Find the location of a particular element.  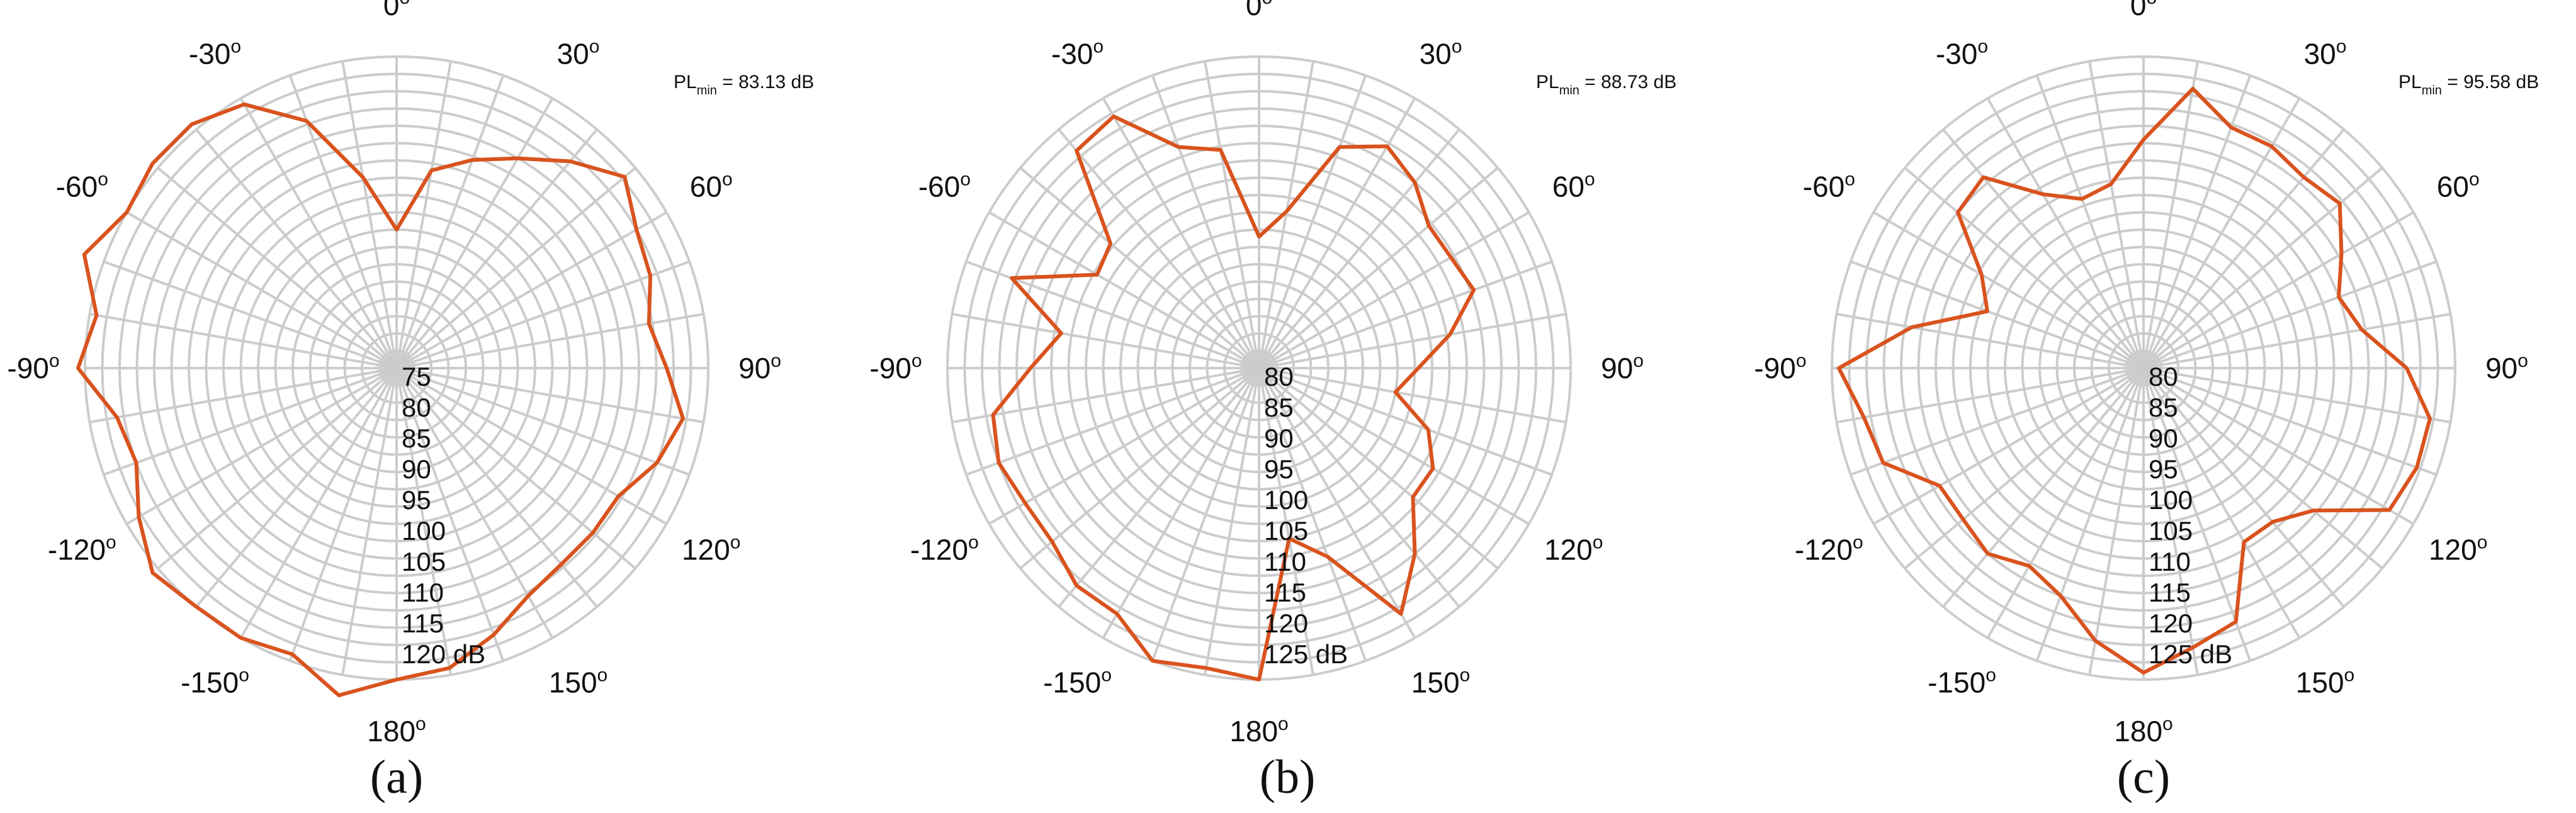

radial-tick-label-a-3: 90 is located at coordinates (416, 469).